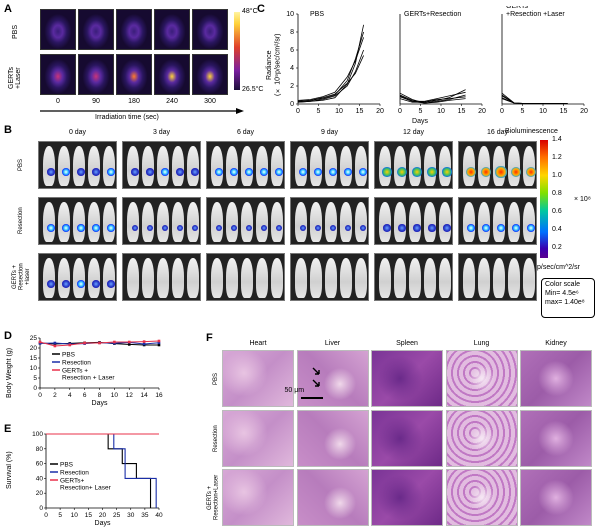  I want to click on organ-label: Spleen, so click(407, 343).